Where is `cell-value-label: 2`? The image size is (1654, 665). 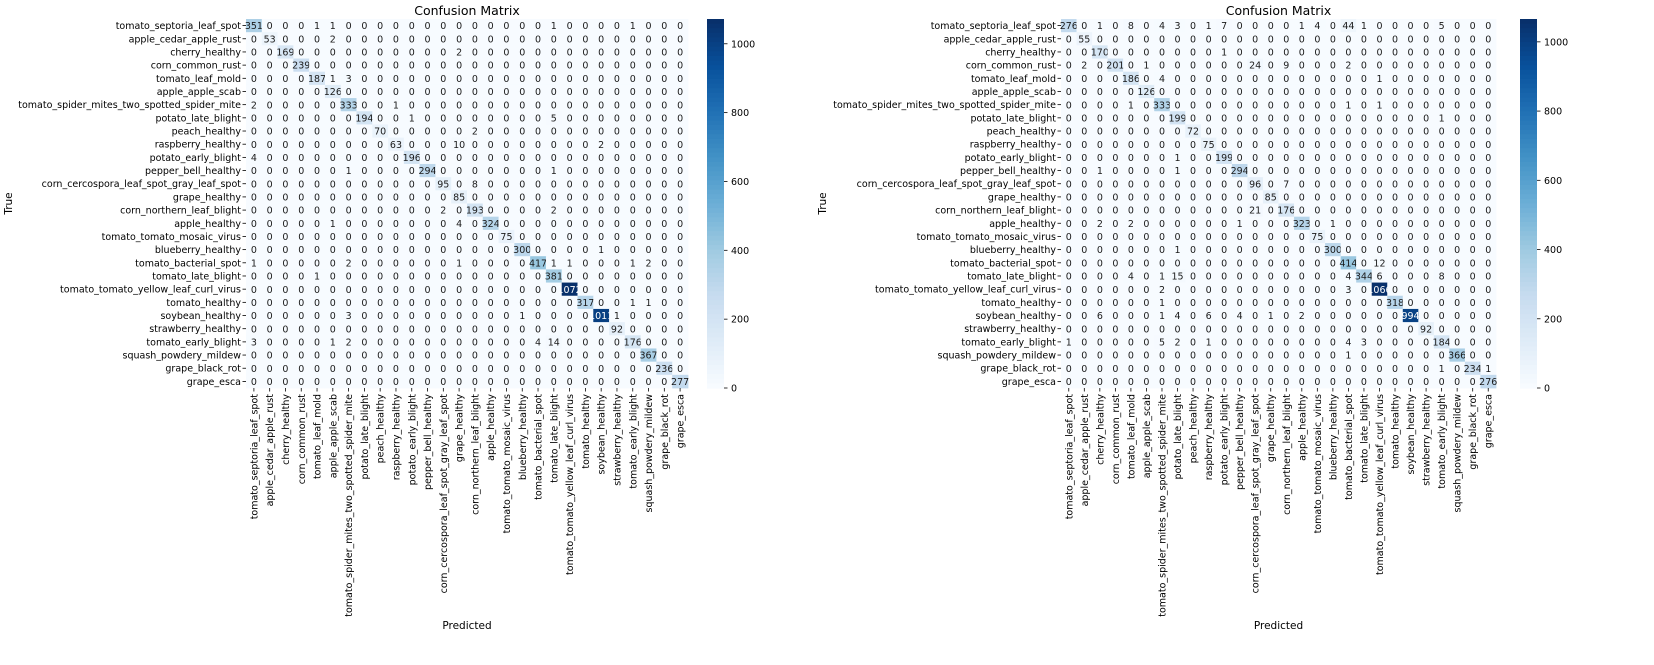 cell-value-label: 2 is located at coordinates (1162, 290).